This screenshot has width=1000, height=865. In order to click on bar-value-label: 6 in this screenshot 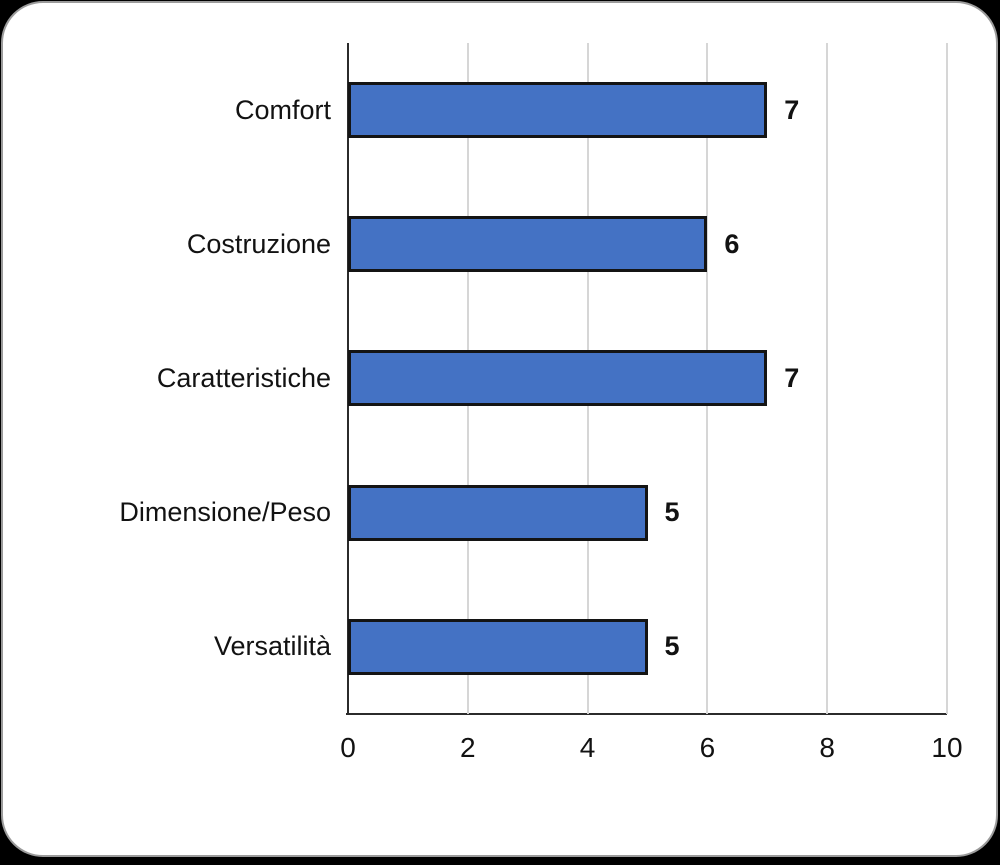, I will do `click(732, 243)`.